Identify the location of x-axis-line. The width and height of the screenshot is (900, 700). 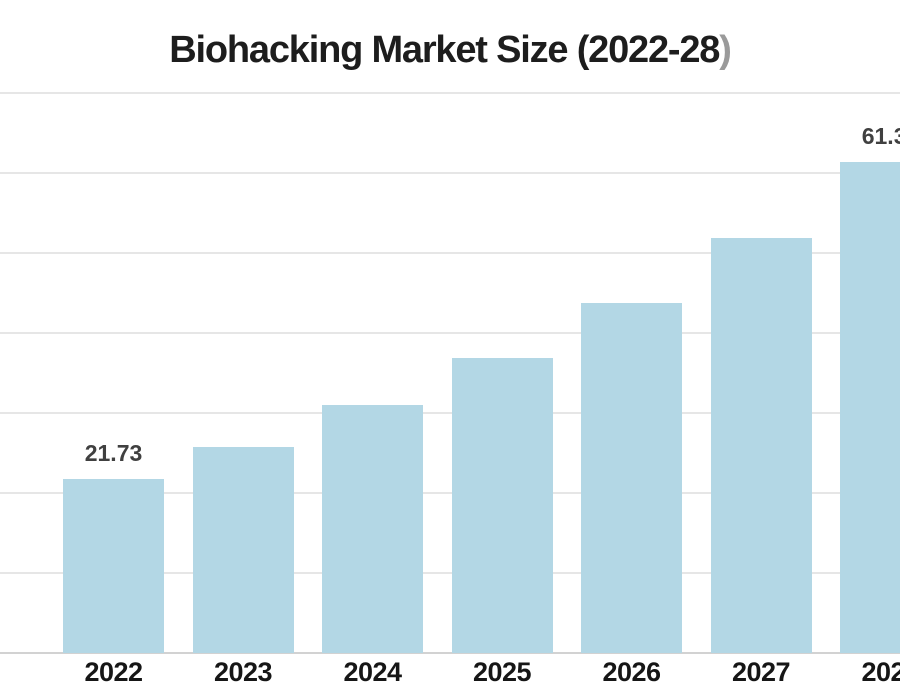
(450, 653).